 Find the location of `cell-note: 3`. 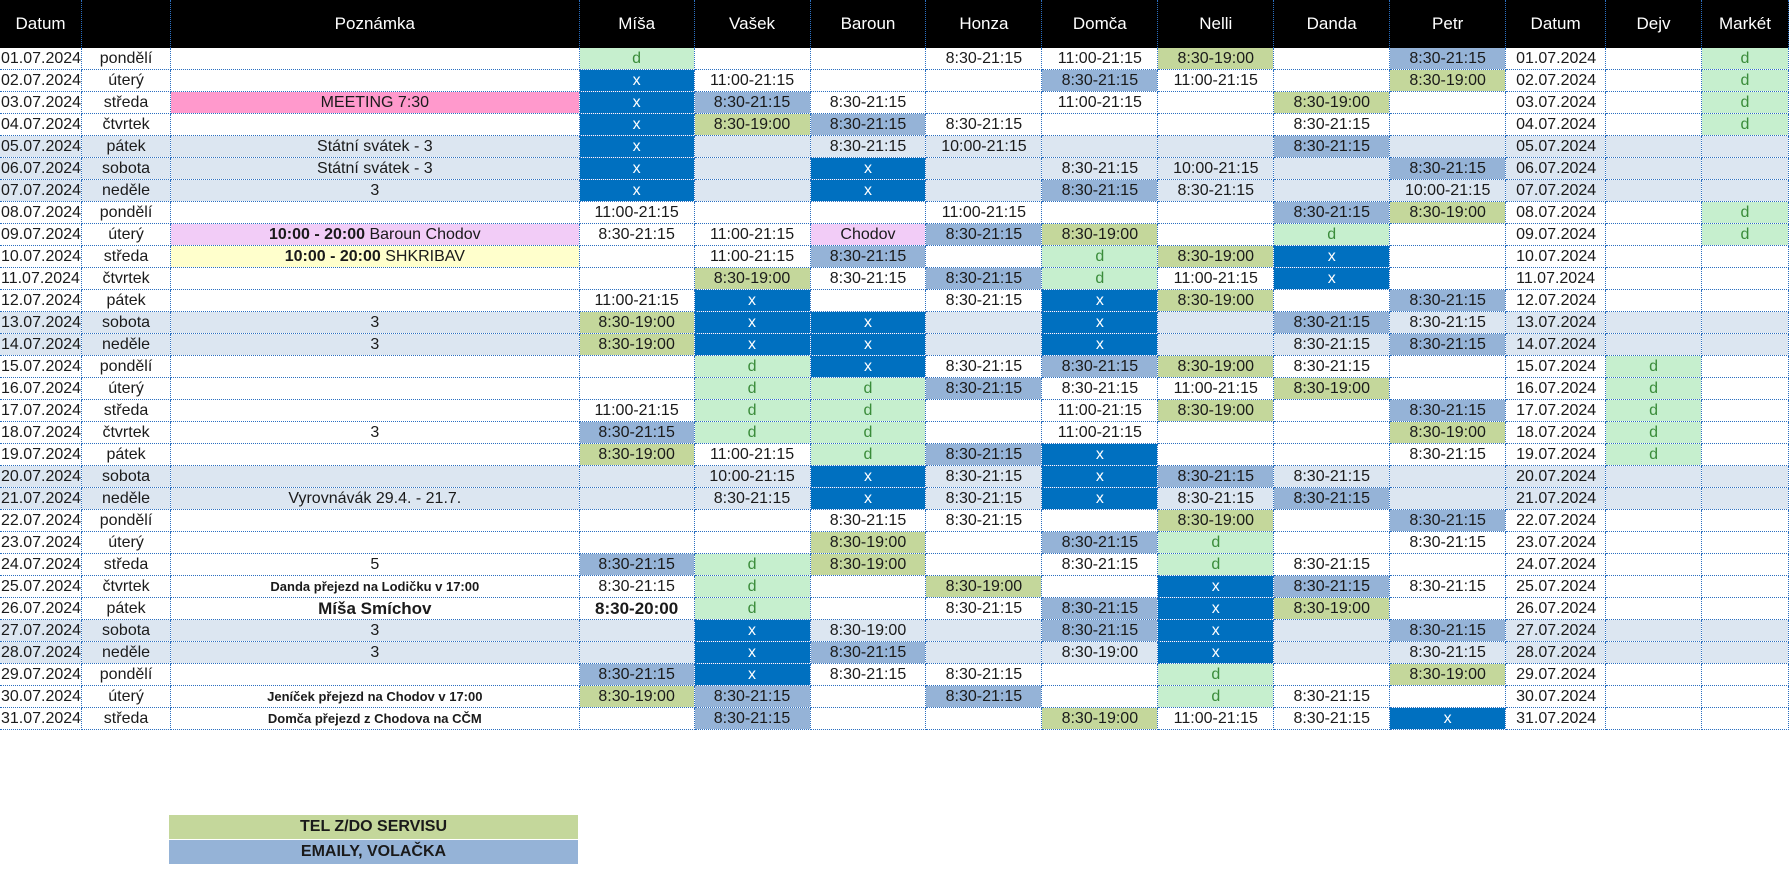

cell-note: 3 is located at coordinates (375, 432).